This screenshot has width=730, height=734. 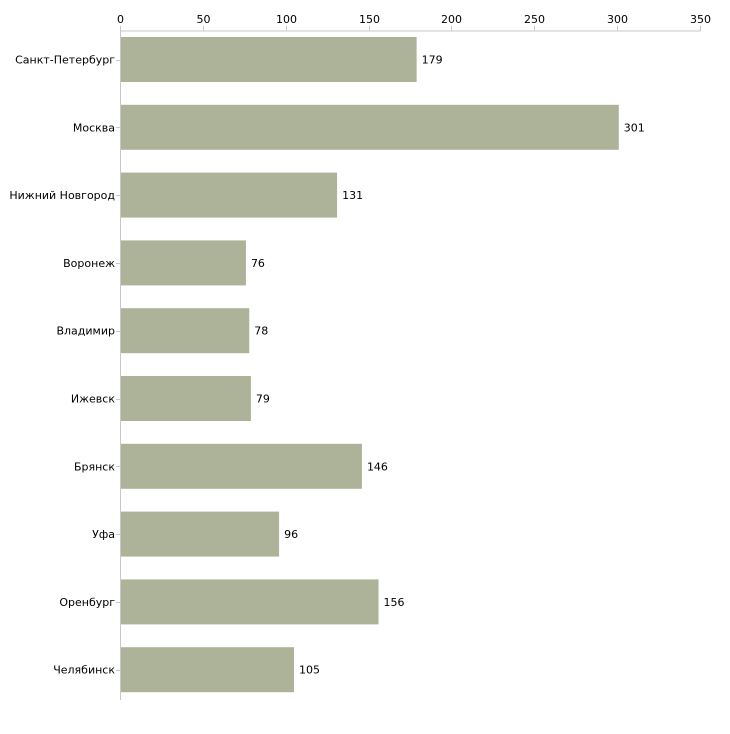 I want to click on x-tick-label-300: 300, so click(x=617, y=19).